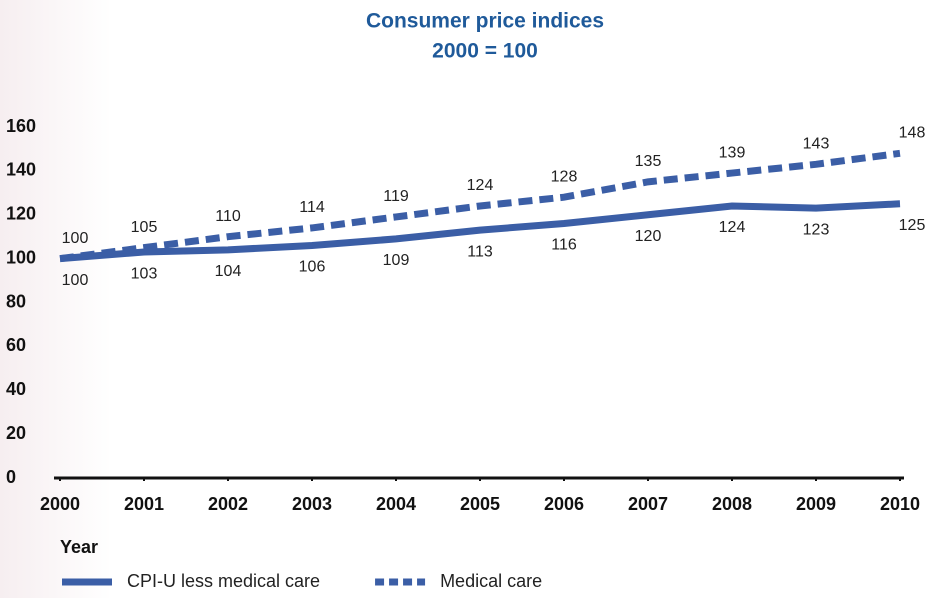  What do you see at coordinates (79, 547) in the screenshot?
I see `x-axis-label: Year` at bounding box center [79, 547].